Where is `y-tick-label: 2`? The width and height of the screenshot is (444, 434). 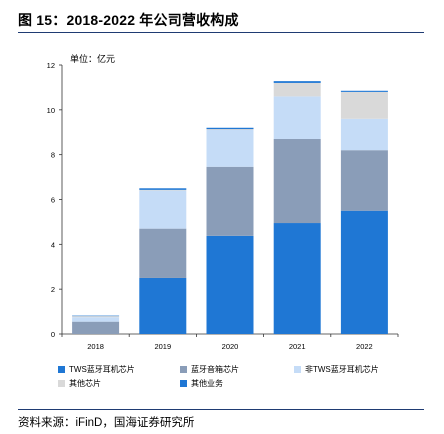
y-tick-label: 2 is located at coordinates (53, 289).